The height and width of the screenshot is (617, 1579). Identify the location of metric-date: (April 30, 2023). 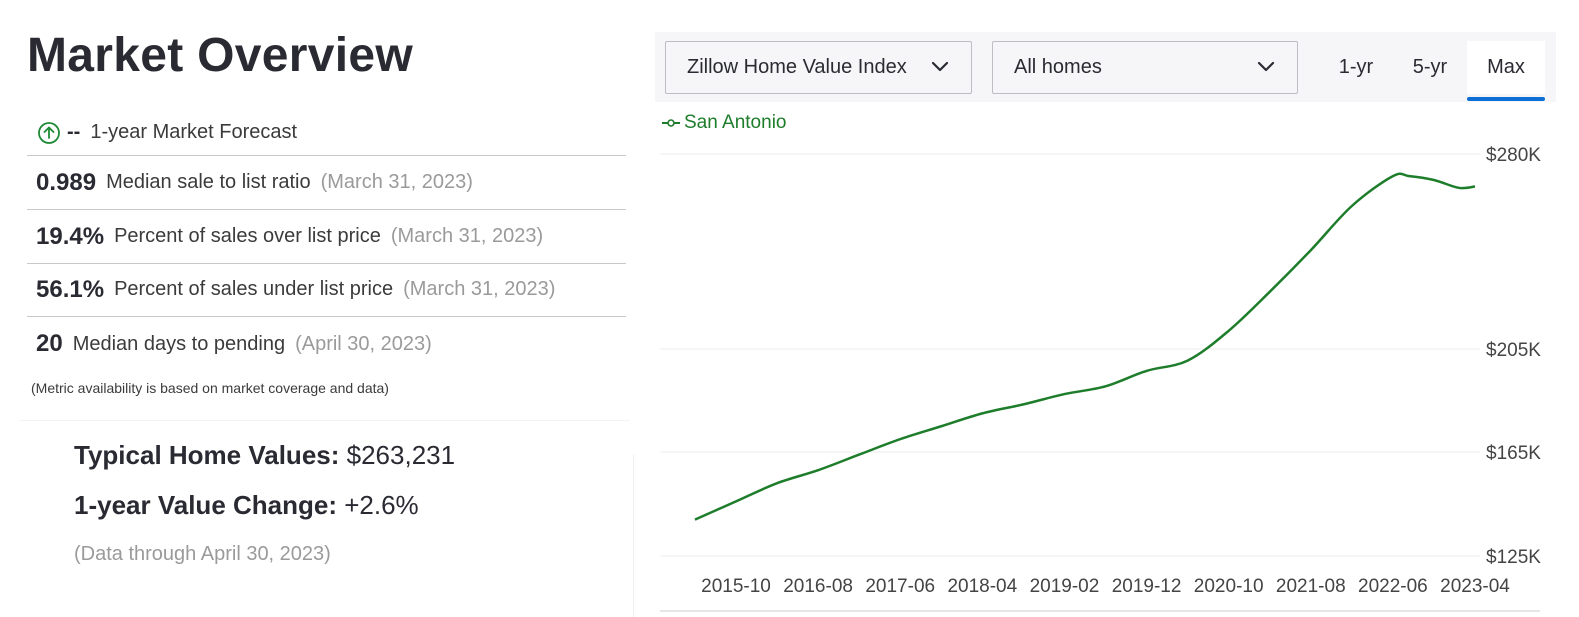
(363, 343).